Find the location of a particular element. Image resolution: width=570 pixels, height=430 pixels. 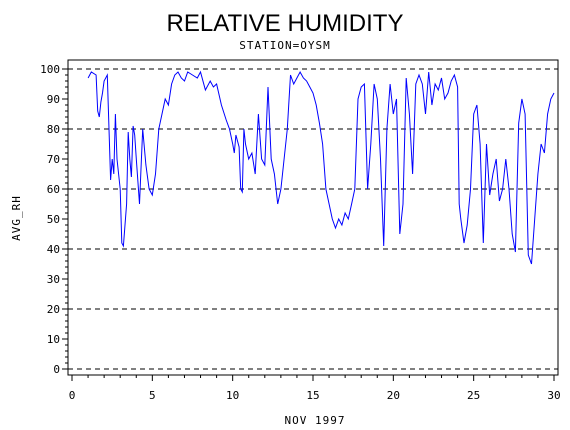

y-tick-label: 80 is located at coordinates (53, 129).